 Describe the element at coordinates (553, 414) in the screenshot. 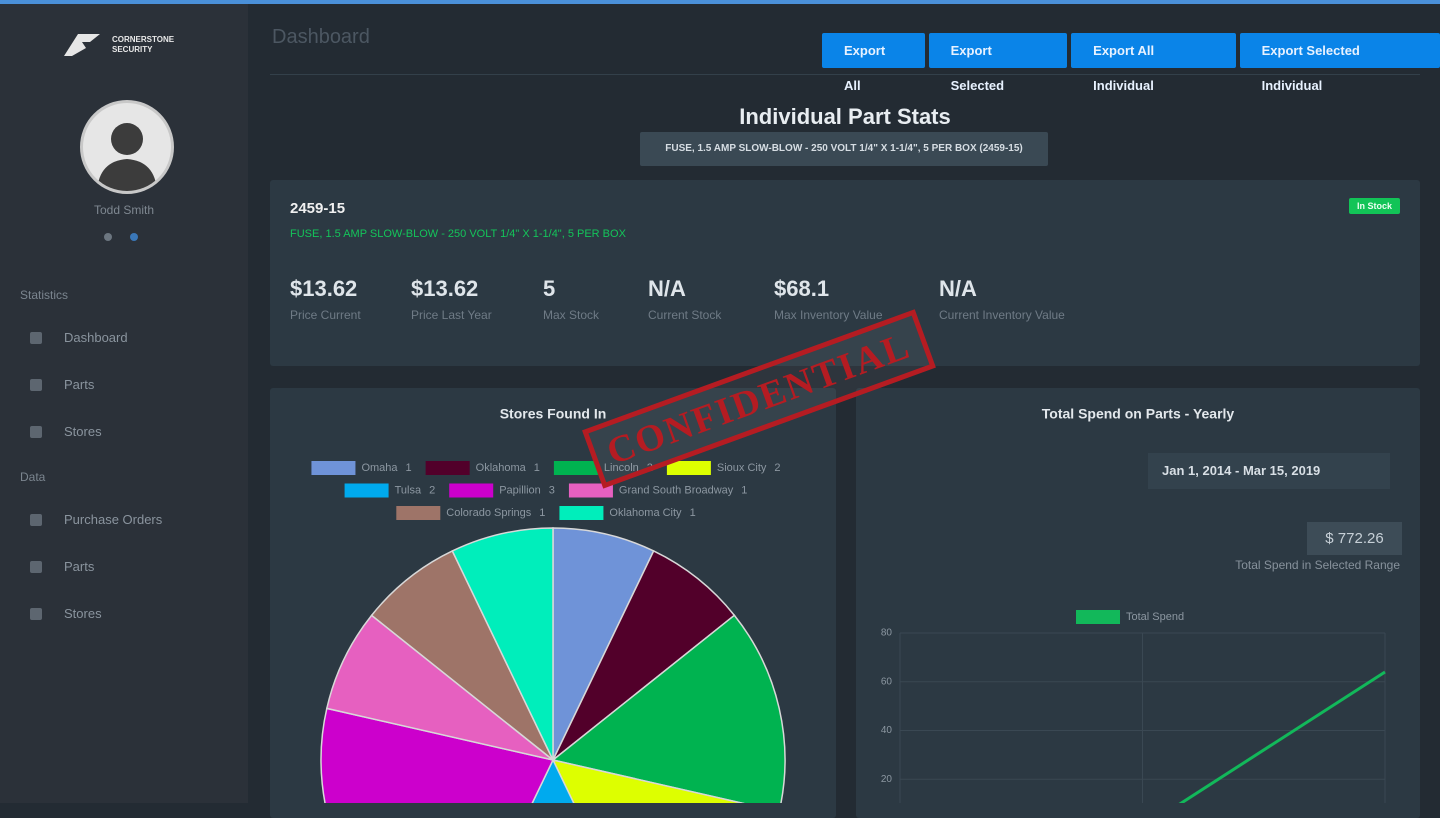

I see `chart-title: Stores Found In` at that location.